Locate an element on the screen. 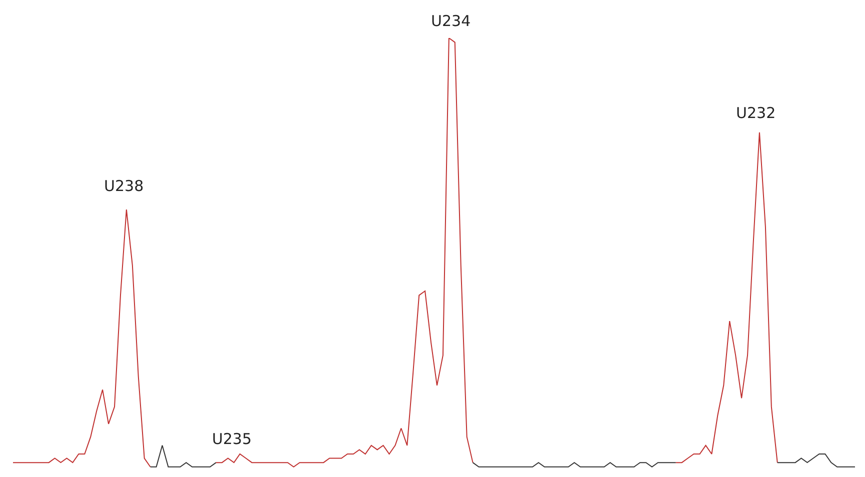 The image size is (865, 477). annotation: U235 is located at coordinates (232, 439).